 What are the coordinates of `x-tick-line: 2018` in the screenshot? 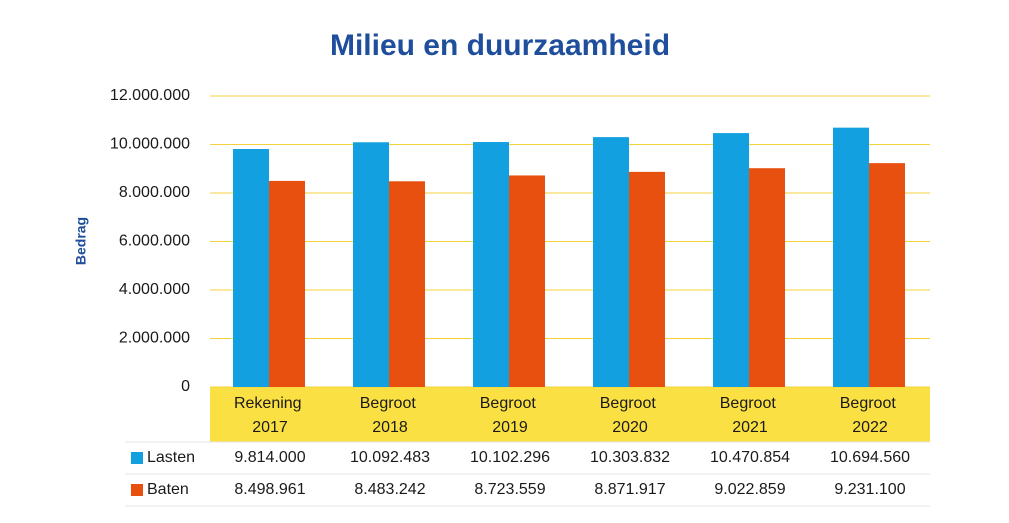 It's located at (390, 427).